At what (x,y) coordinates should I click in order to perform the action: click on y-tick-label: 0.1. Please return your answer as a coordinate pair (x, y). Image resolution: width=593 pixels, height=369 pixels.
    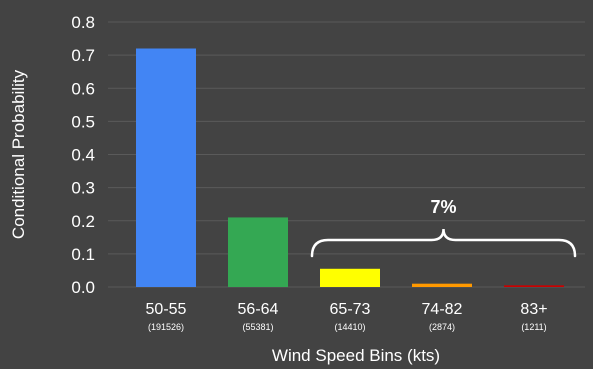
    Looking at the image, I should click on (83, 254).